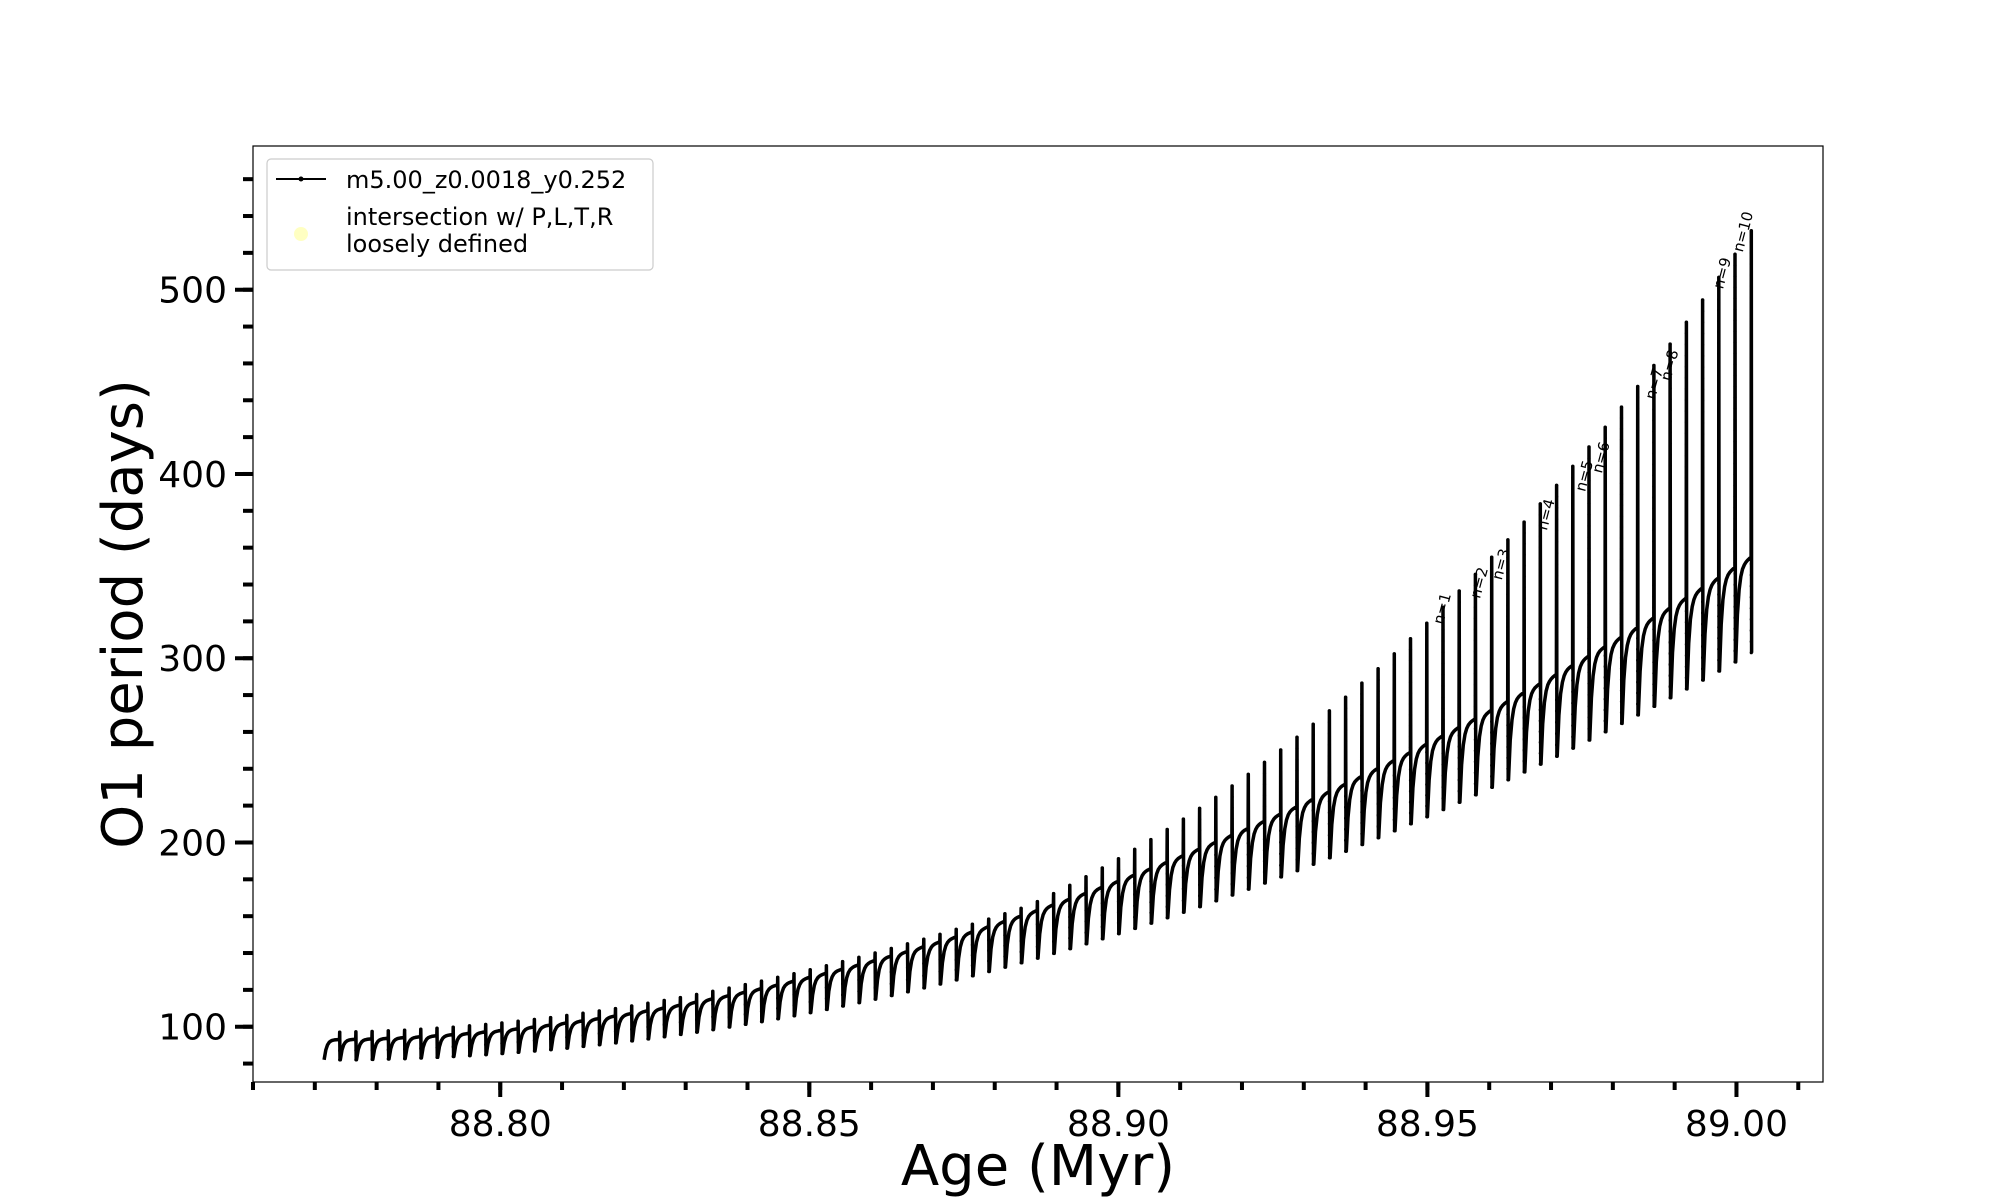  I want to click on annotation-label: n=1, so click(1442, 608).